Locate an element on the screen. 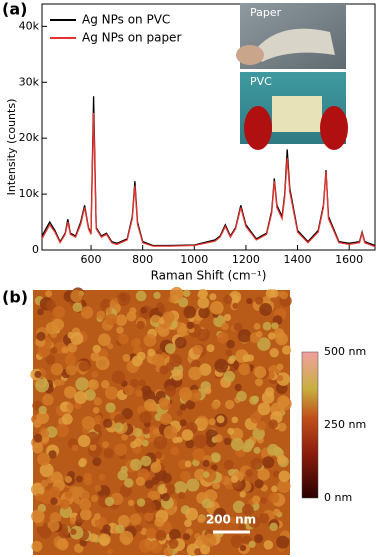 This screenshot has height=557, width=376. hand is located at coordinates (250, 55).